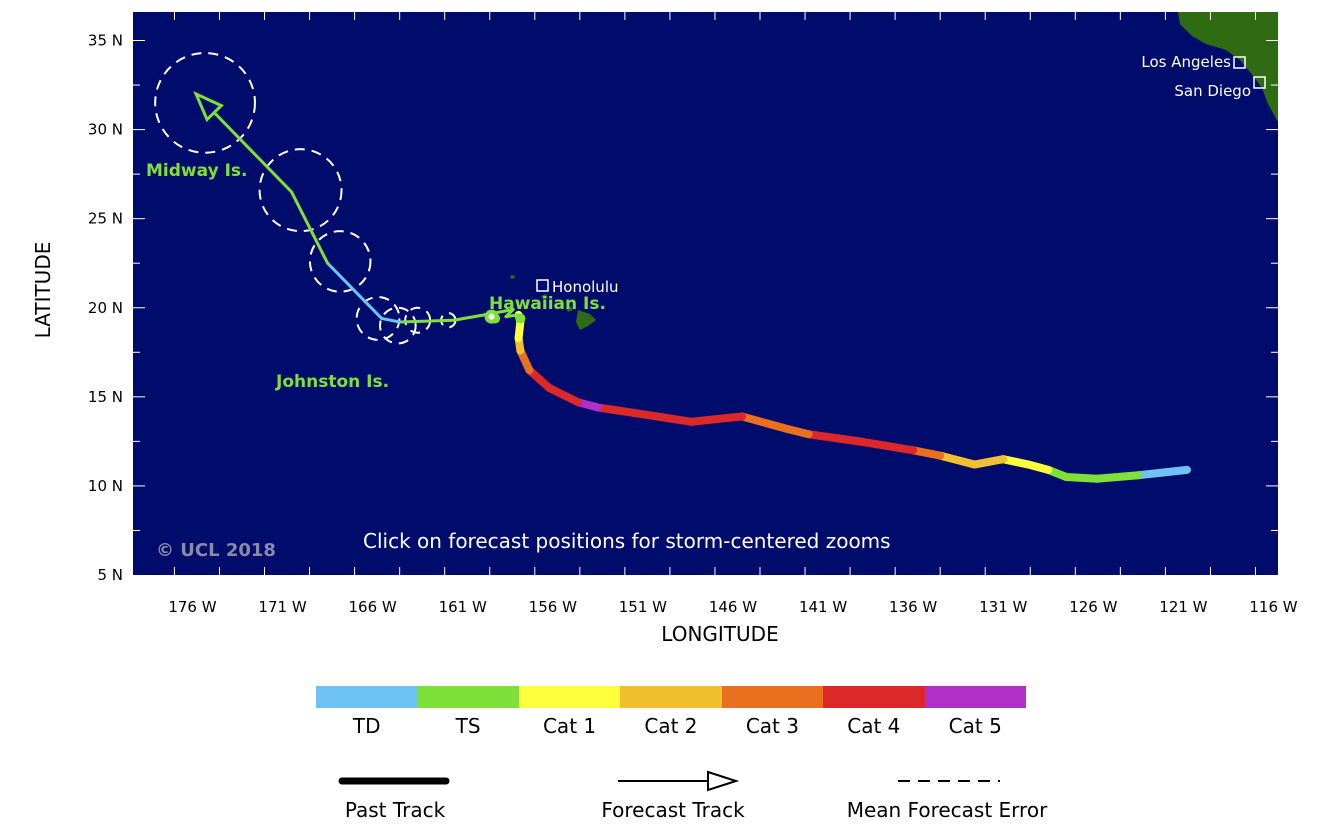  Describe the element at coordinates (719, 634) in the screenshot. I see `x-axis-title: LONGITUDE` at that location.